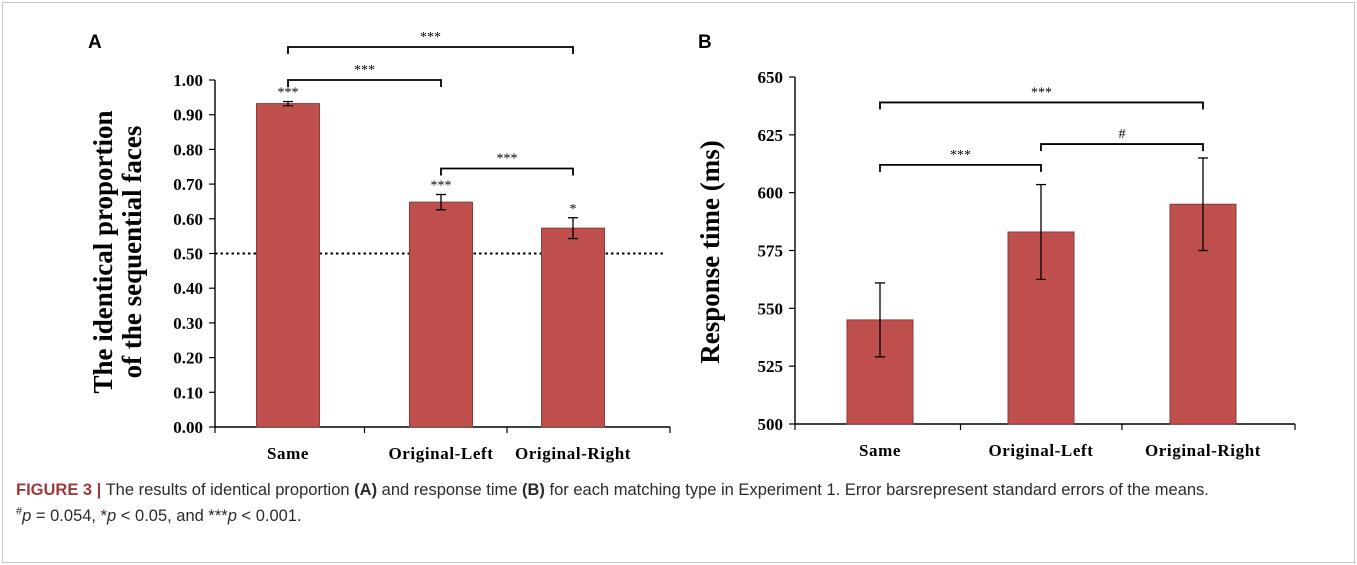  What do you see at coordinates (232, 516) in the screenshot?
I see `caption-p-3: p` at bounding box center [232, 516].